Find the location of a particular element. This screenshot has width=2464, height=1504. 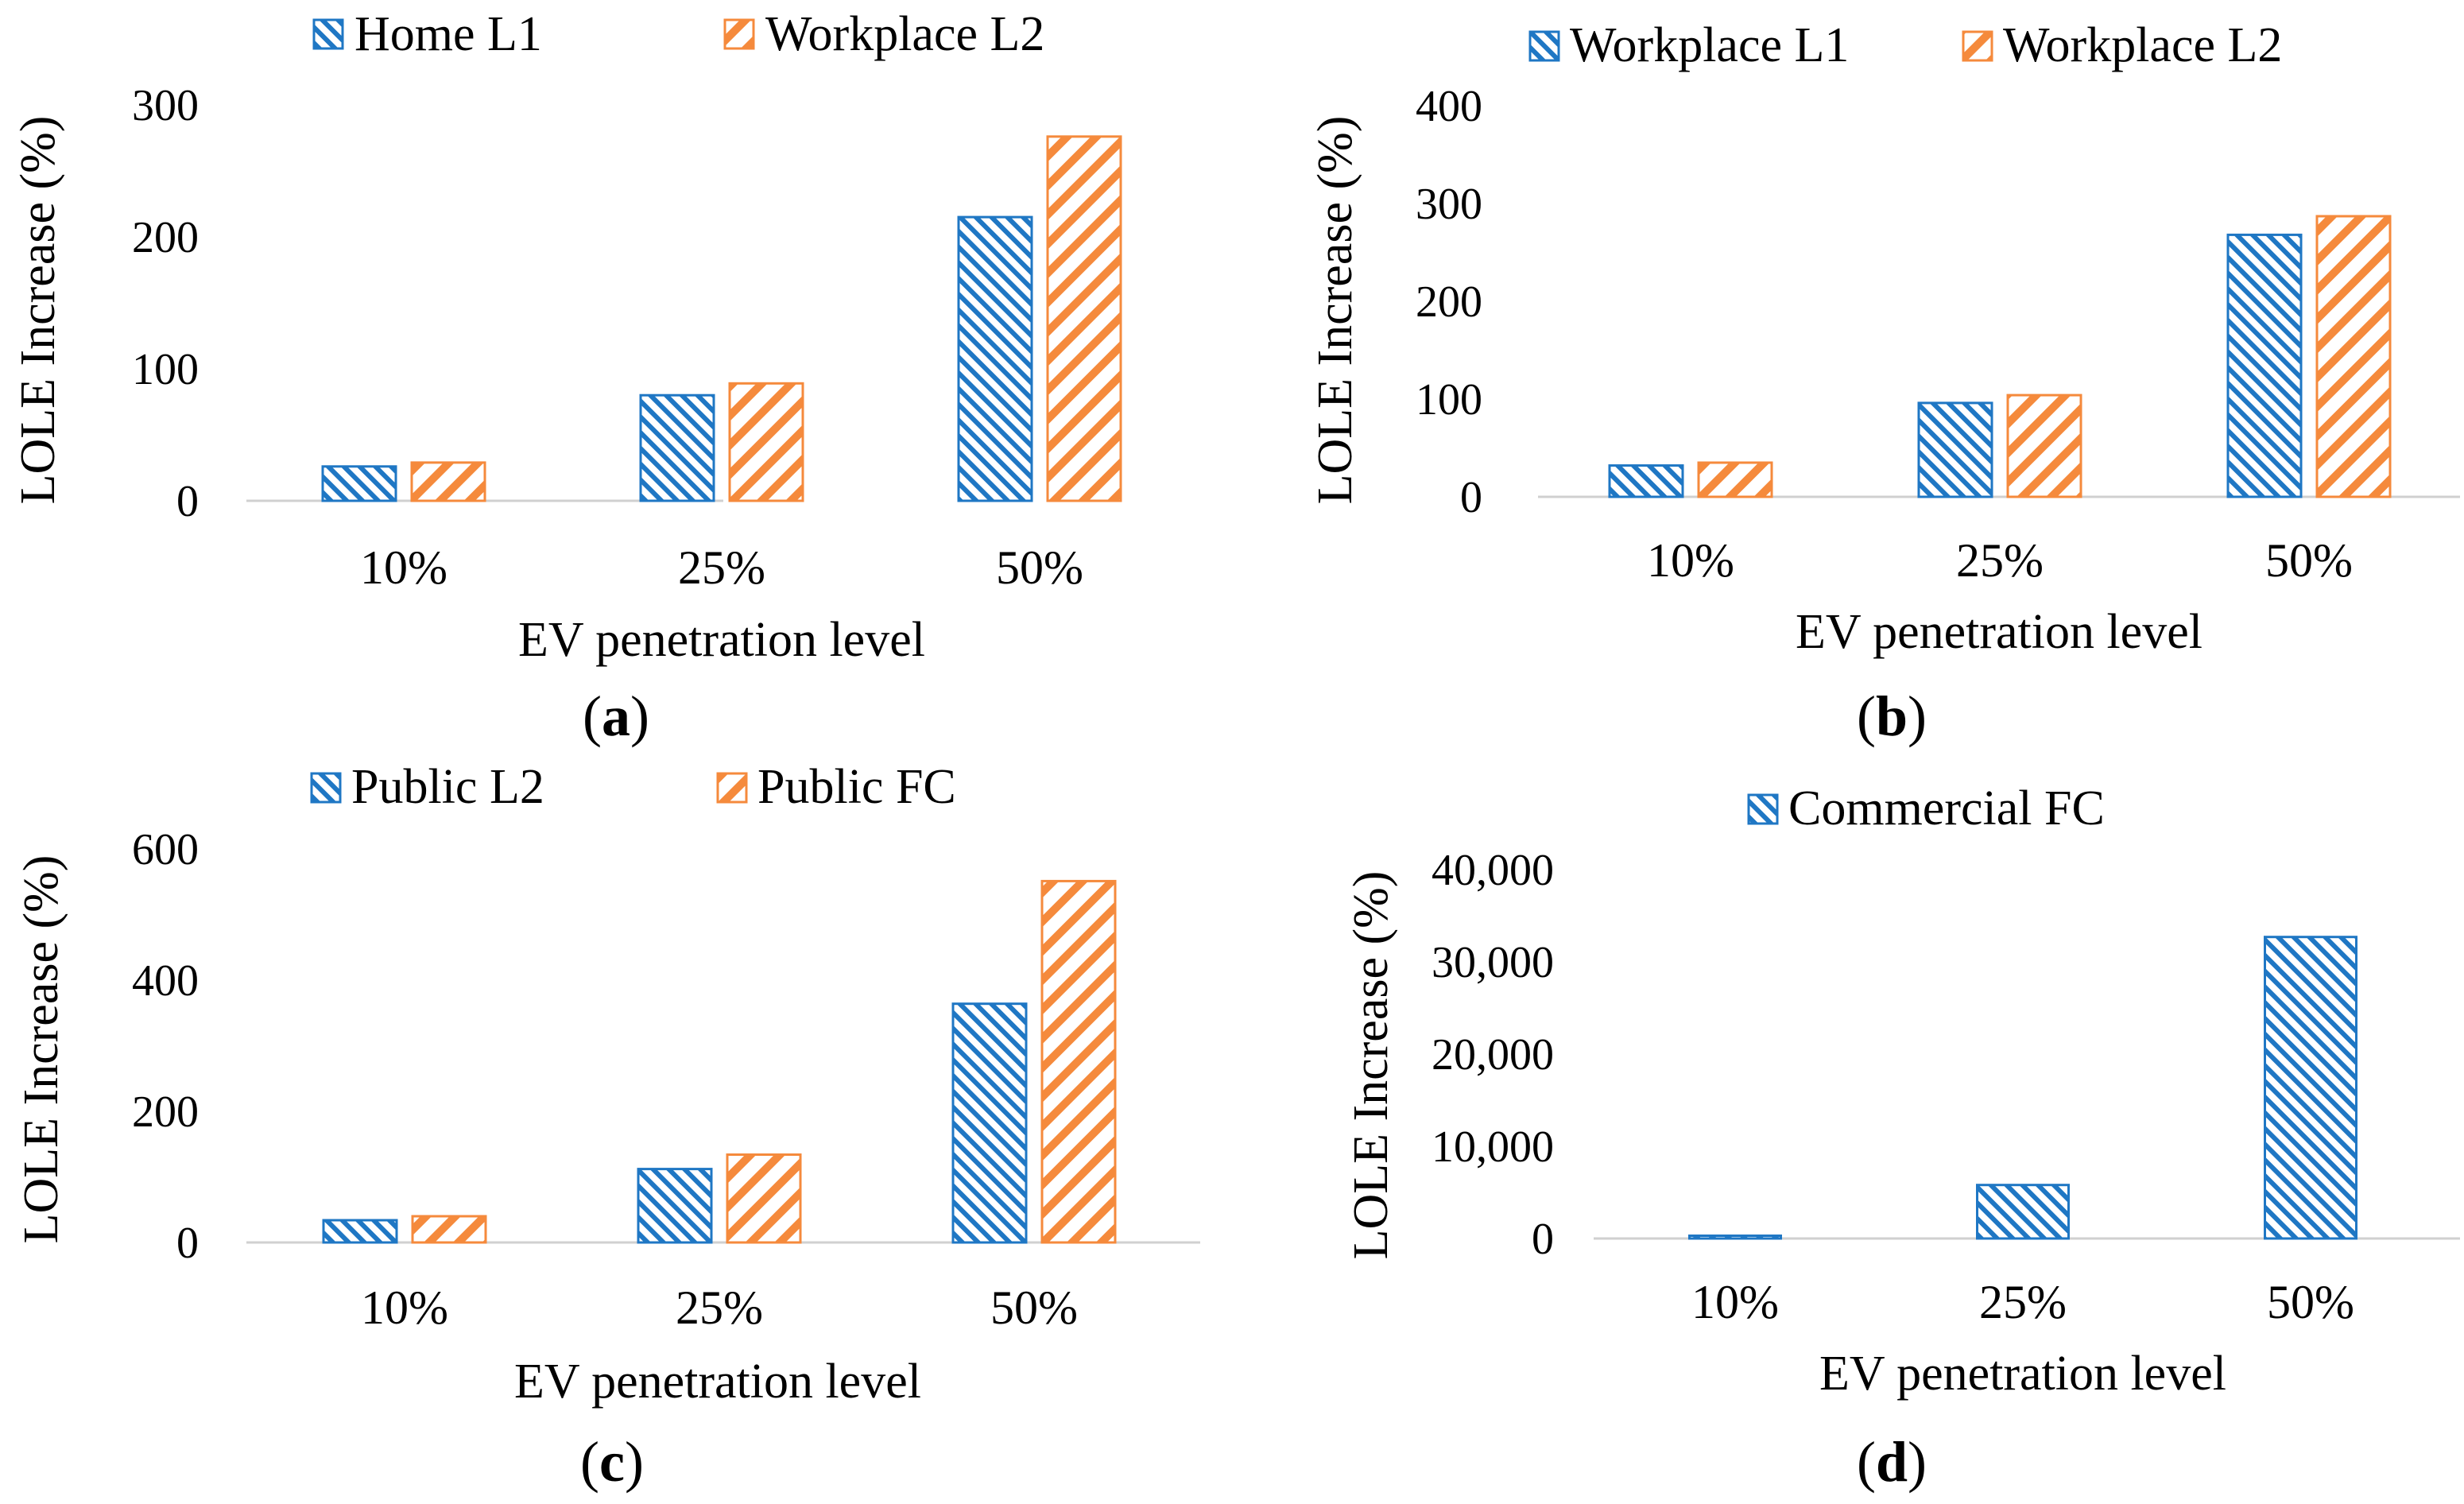

panel-d-xtick-2: 50% is located at coordinates (2310, 1302).